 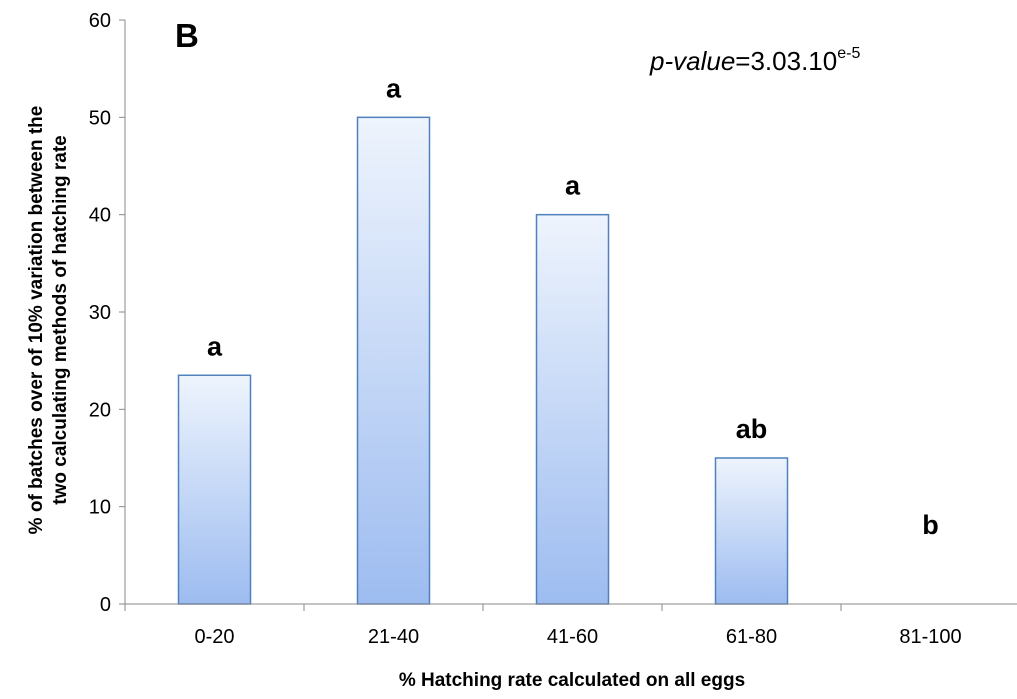 I want to click on x-axis-title: % Hatching rate calculated on all eggs, so click(x=572, y=680).